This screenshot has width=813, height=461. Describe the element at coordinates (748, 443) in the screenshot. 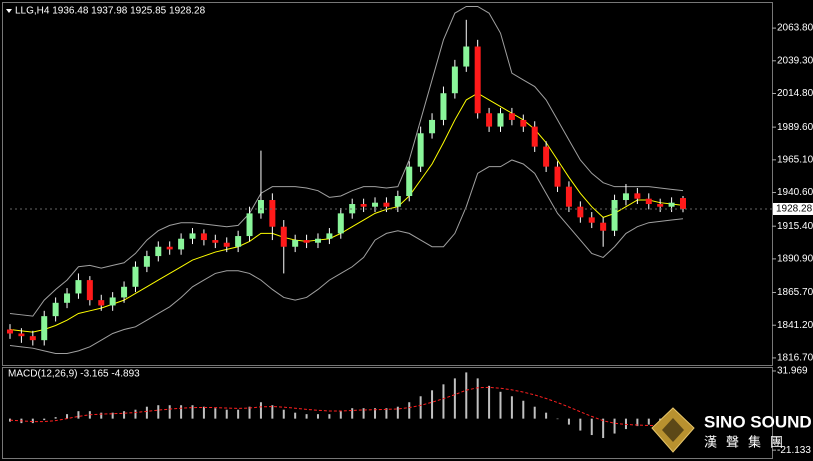

I see `logo-subtitle: 漢聲集團` at that location.